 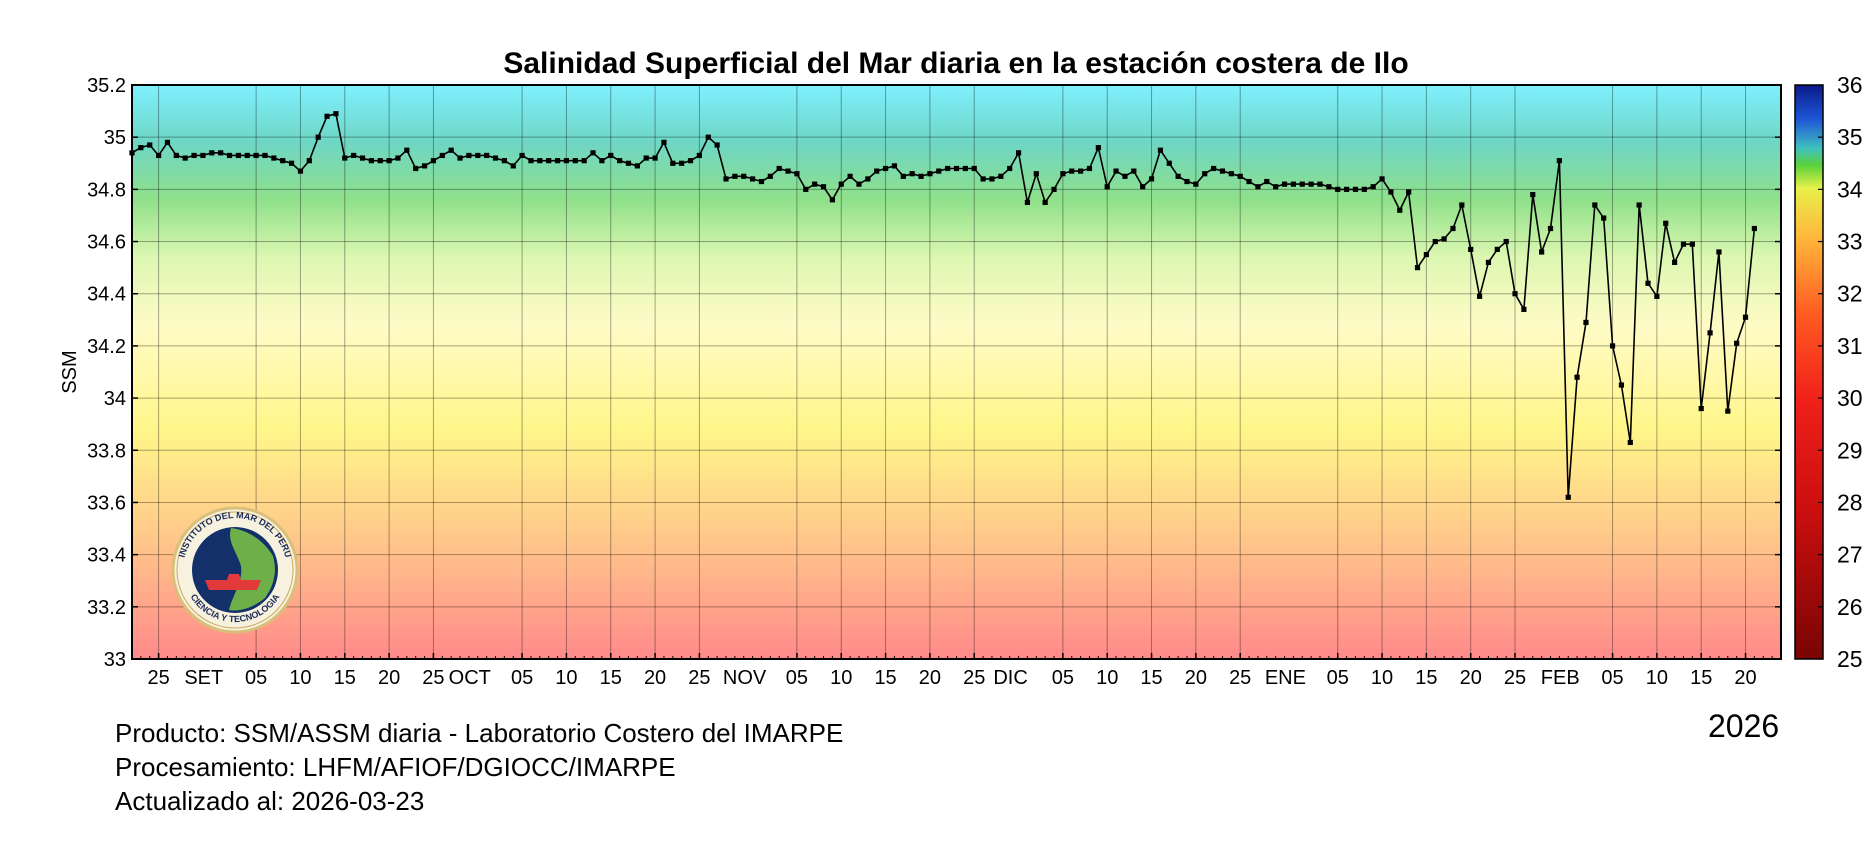 I want to click on x-month-label: NOV, so click(x=745, y=678).